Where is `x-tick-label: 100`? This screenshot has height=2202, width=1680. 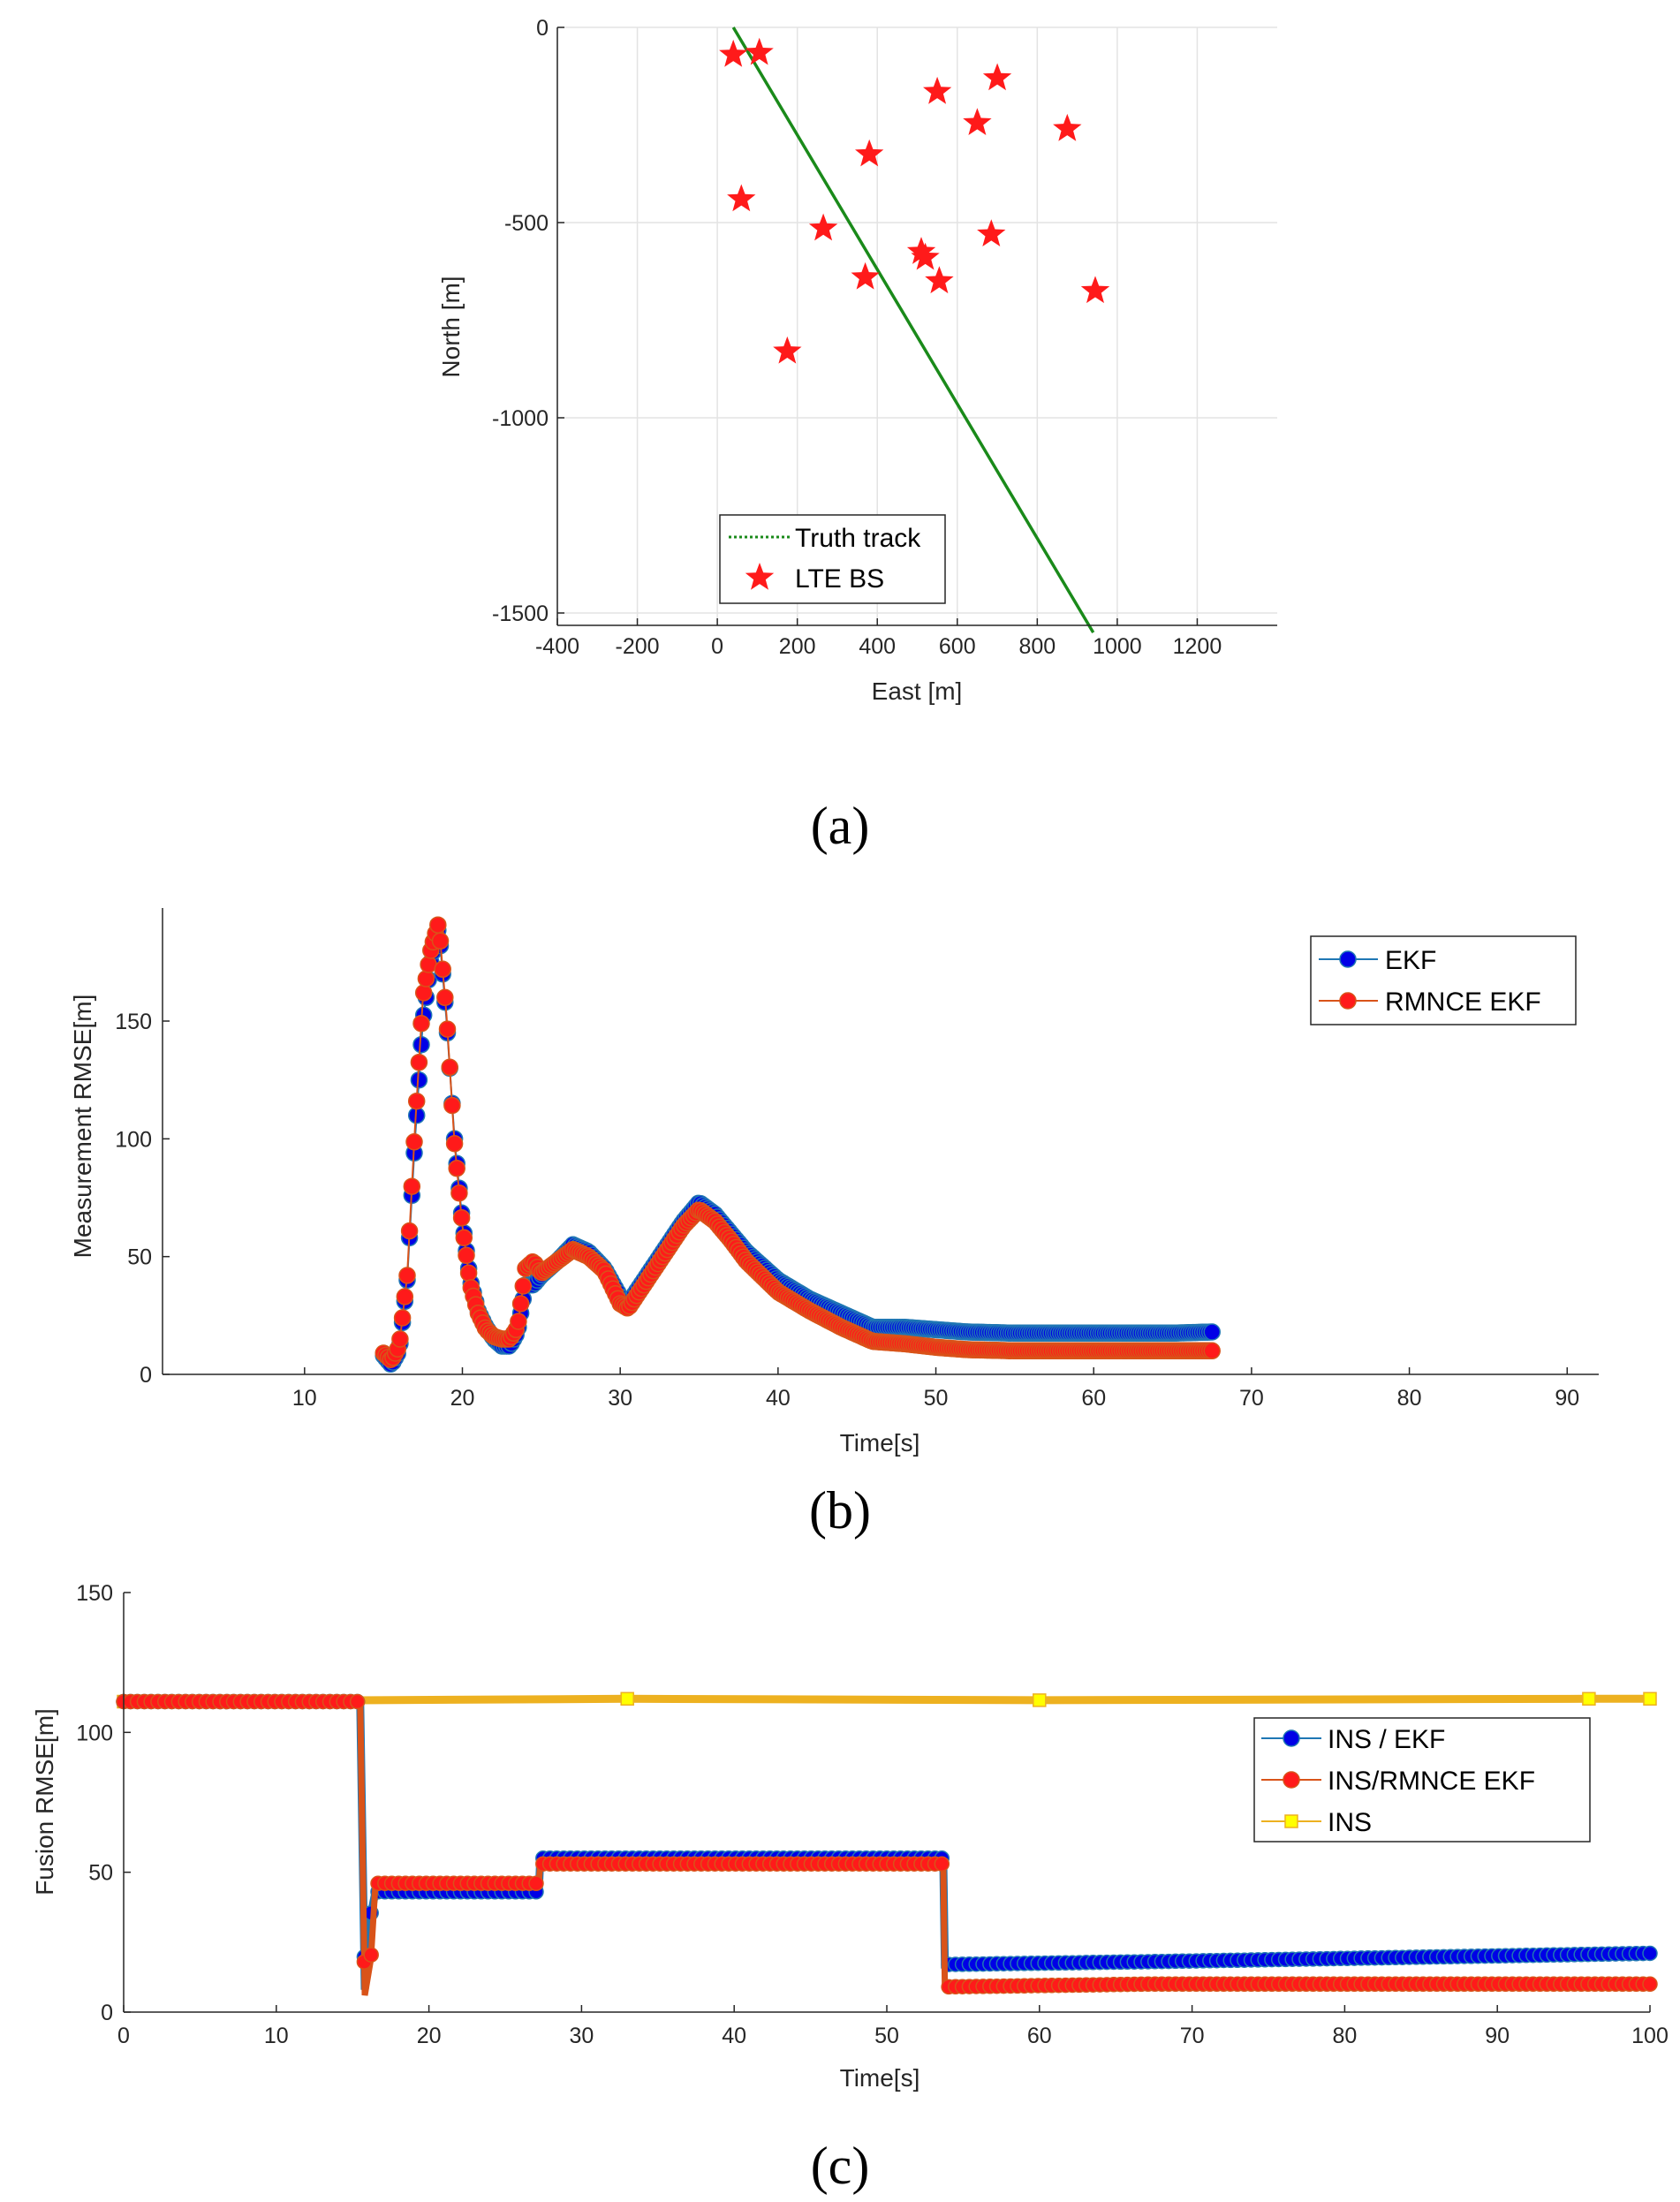
x-tick-label: 100 is located at coordinates (1650, 2036).